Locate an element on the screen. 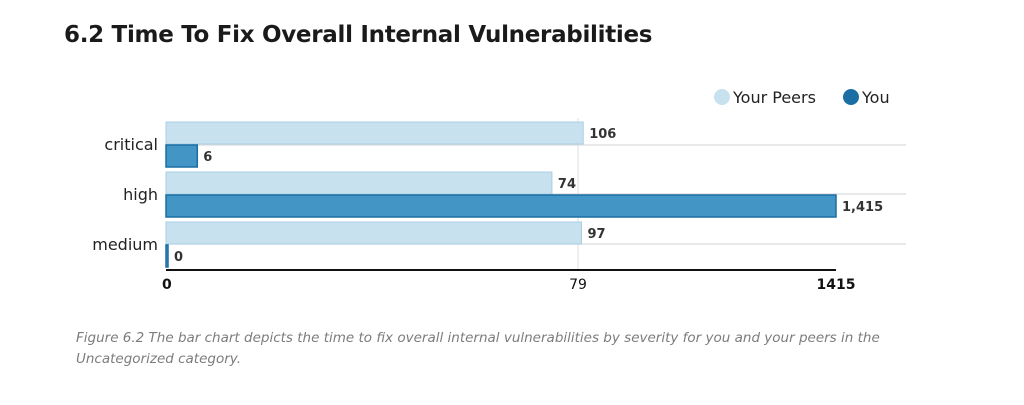  legend-swatch-your-peers is located at coordinates (722, 97).